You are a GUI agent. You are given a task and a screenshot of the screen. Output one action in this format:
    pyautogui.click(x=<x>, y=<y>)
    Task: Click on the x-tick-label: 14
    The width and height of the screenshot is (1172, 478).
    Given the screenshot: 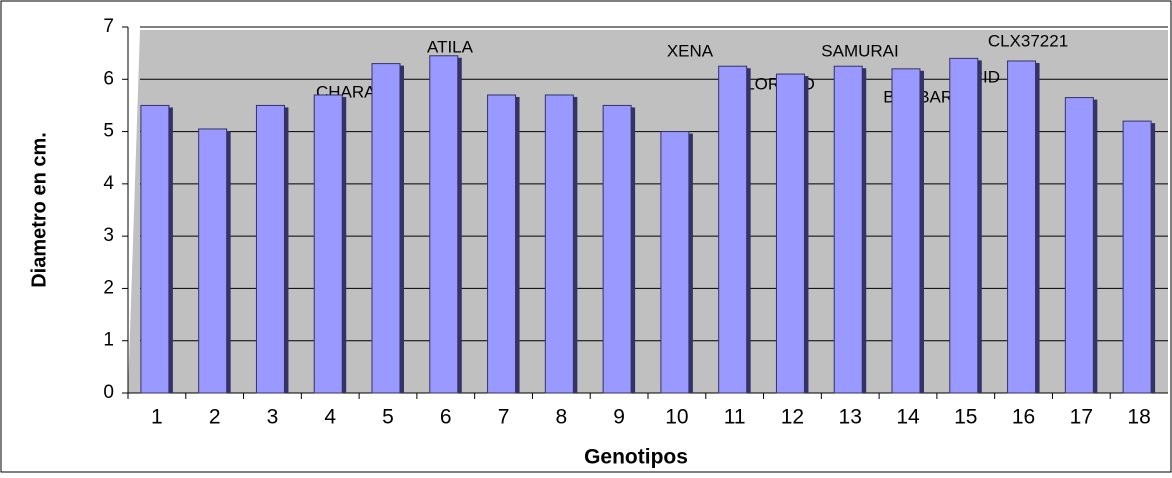 What is the action you would take?
    pyautogui.click(x=908, y=417)
    